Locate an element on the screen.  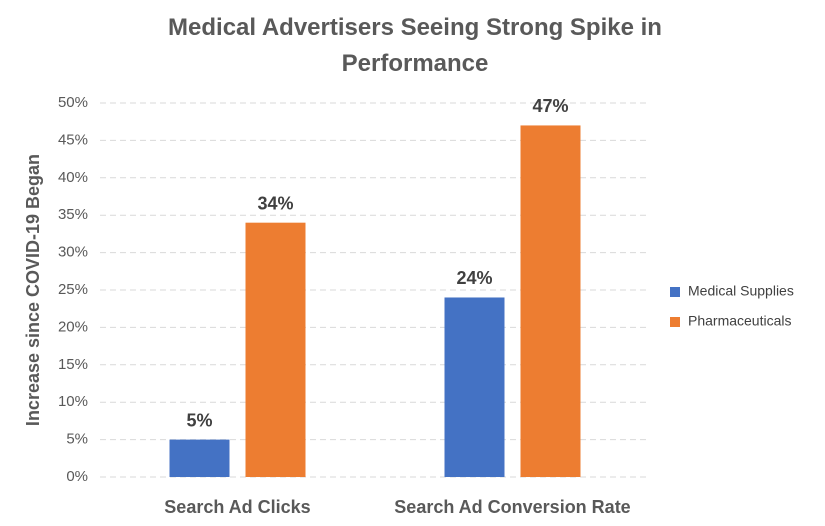
y-tick-label: 25% is located at coordinates (73, 289).